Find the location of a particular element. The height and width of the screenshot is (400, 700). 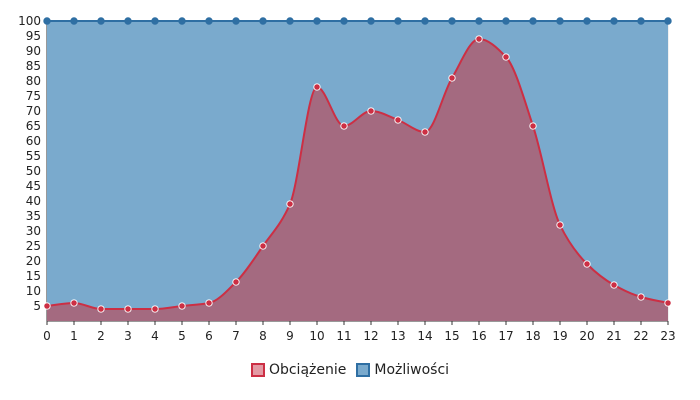

x-tick-label-5: 5 is located at coordinates (182, 336).